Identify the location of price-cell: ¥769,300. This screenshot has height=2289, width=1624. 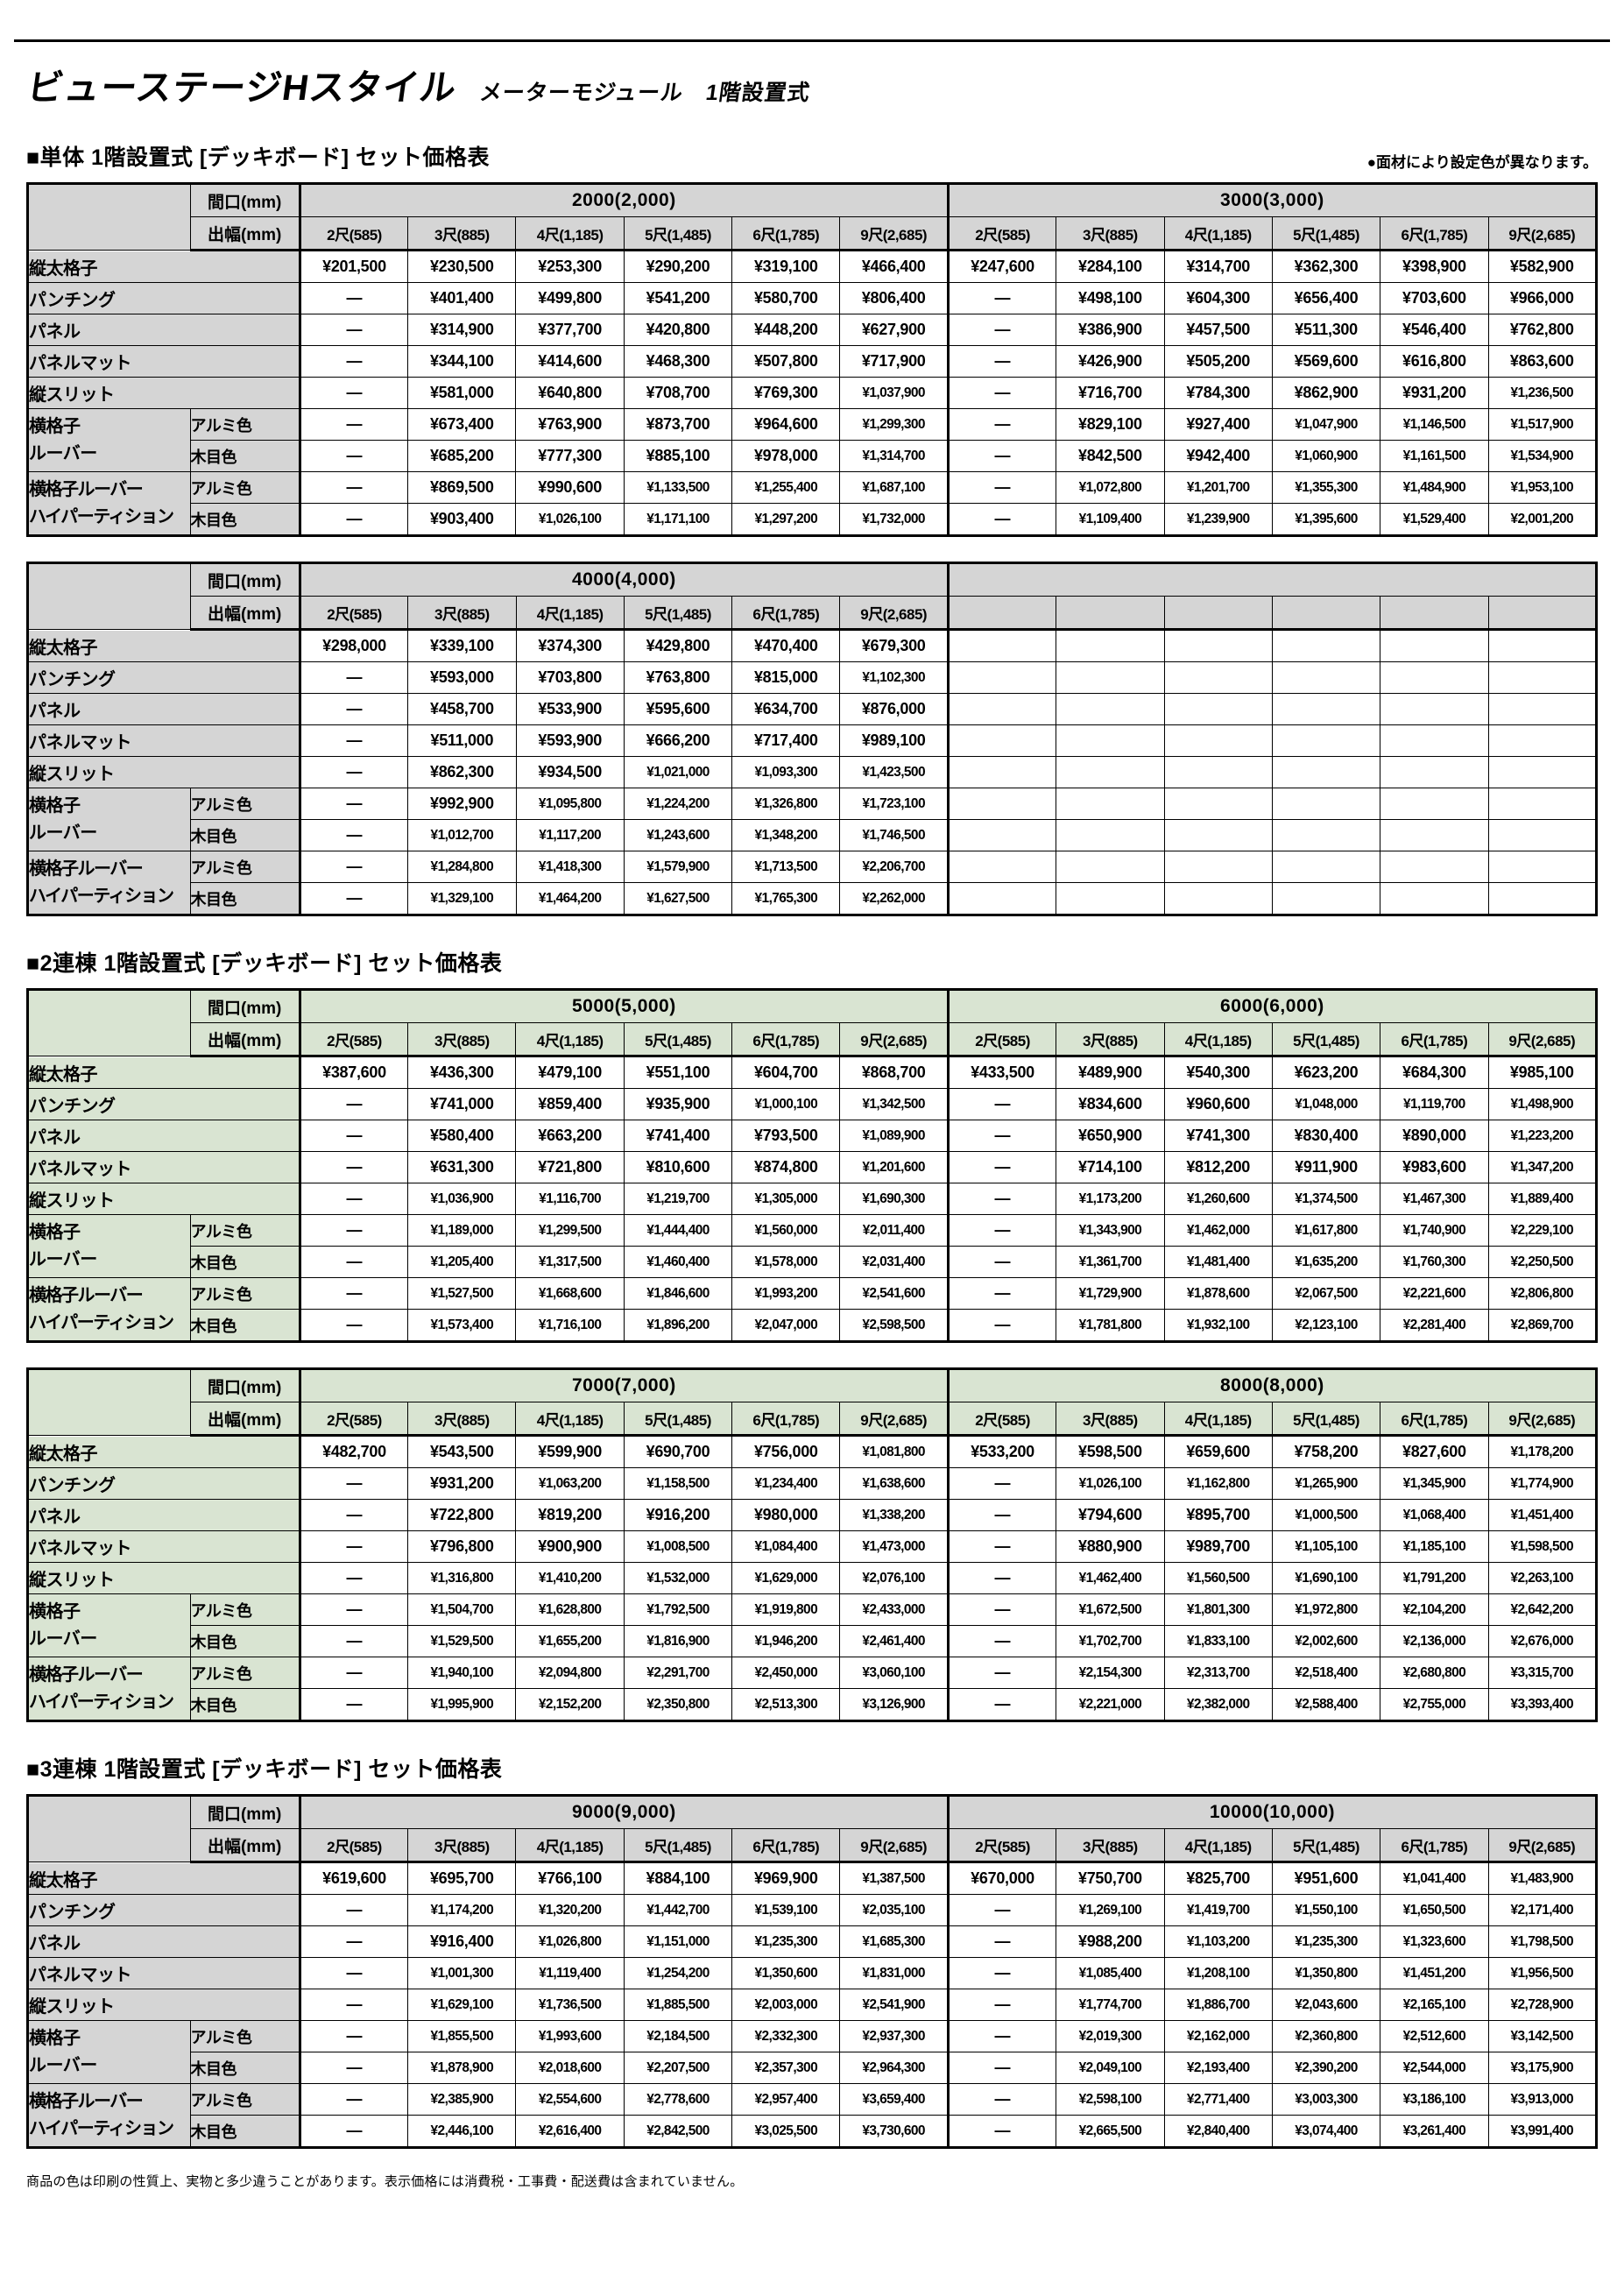
(786, 393).